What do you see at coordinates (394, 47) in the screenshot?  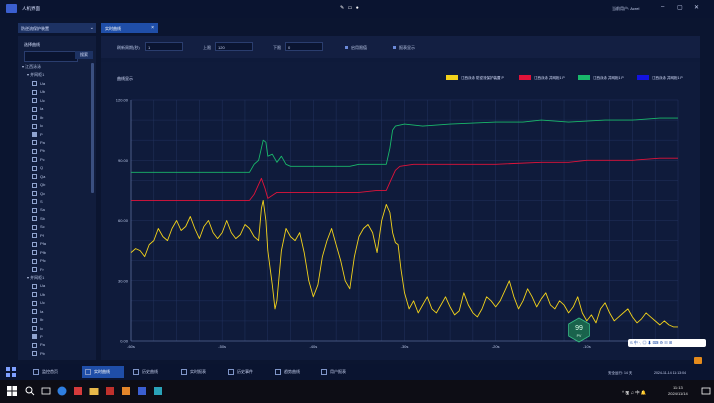 I see `table-display-checkbox` at bounding box center [394, 47].